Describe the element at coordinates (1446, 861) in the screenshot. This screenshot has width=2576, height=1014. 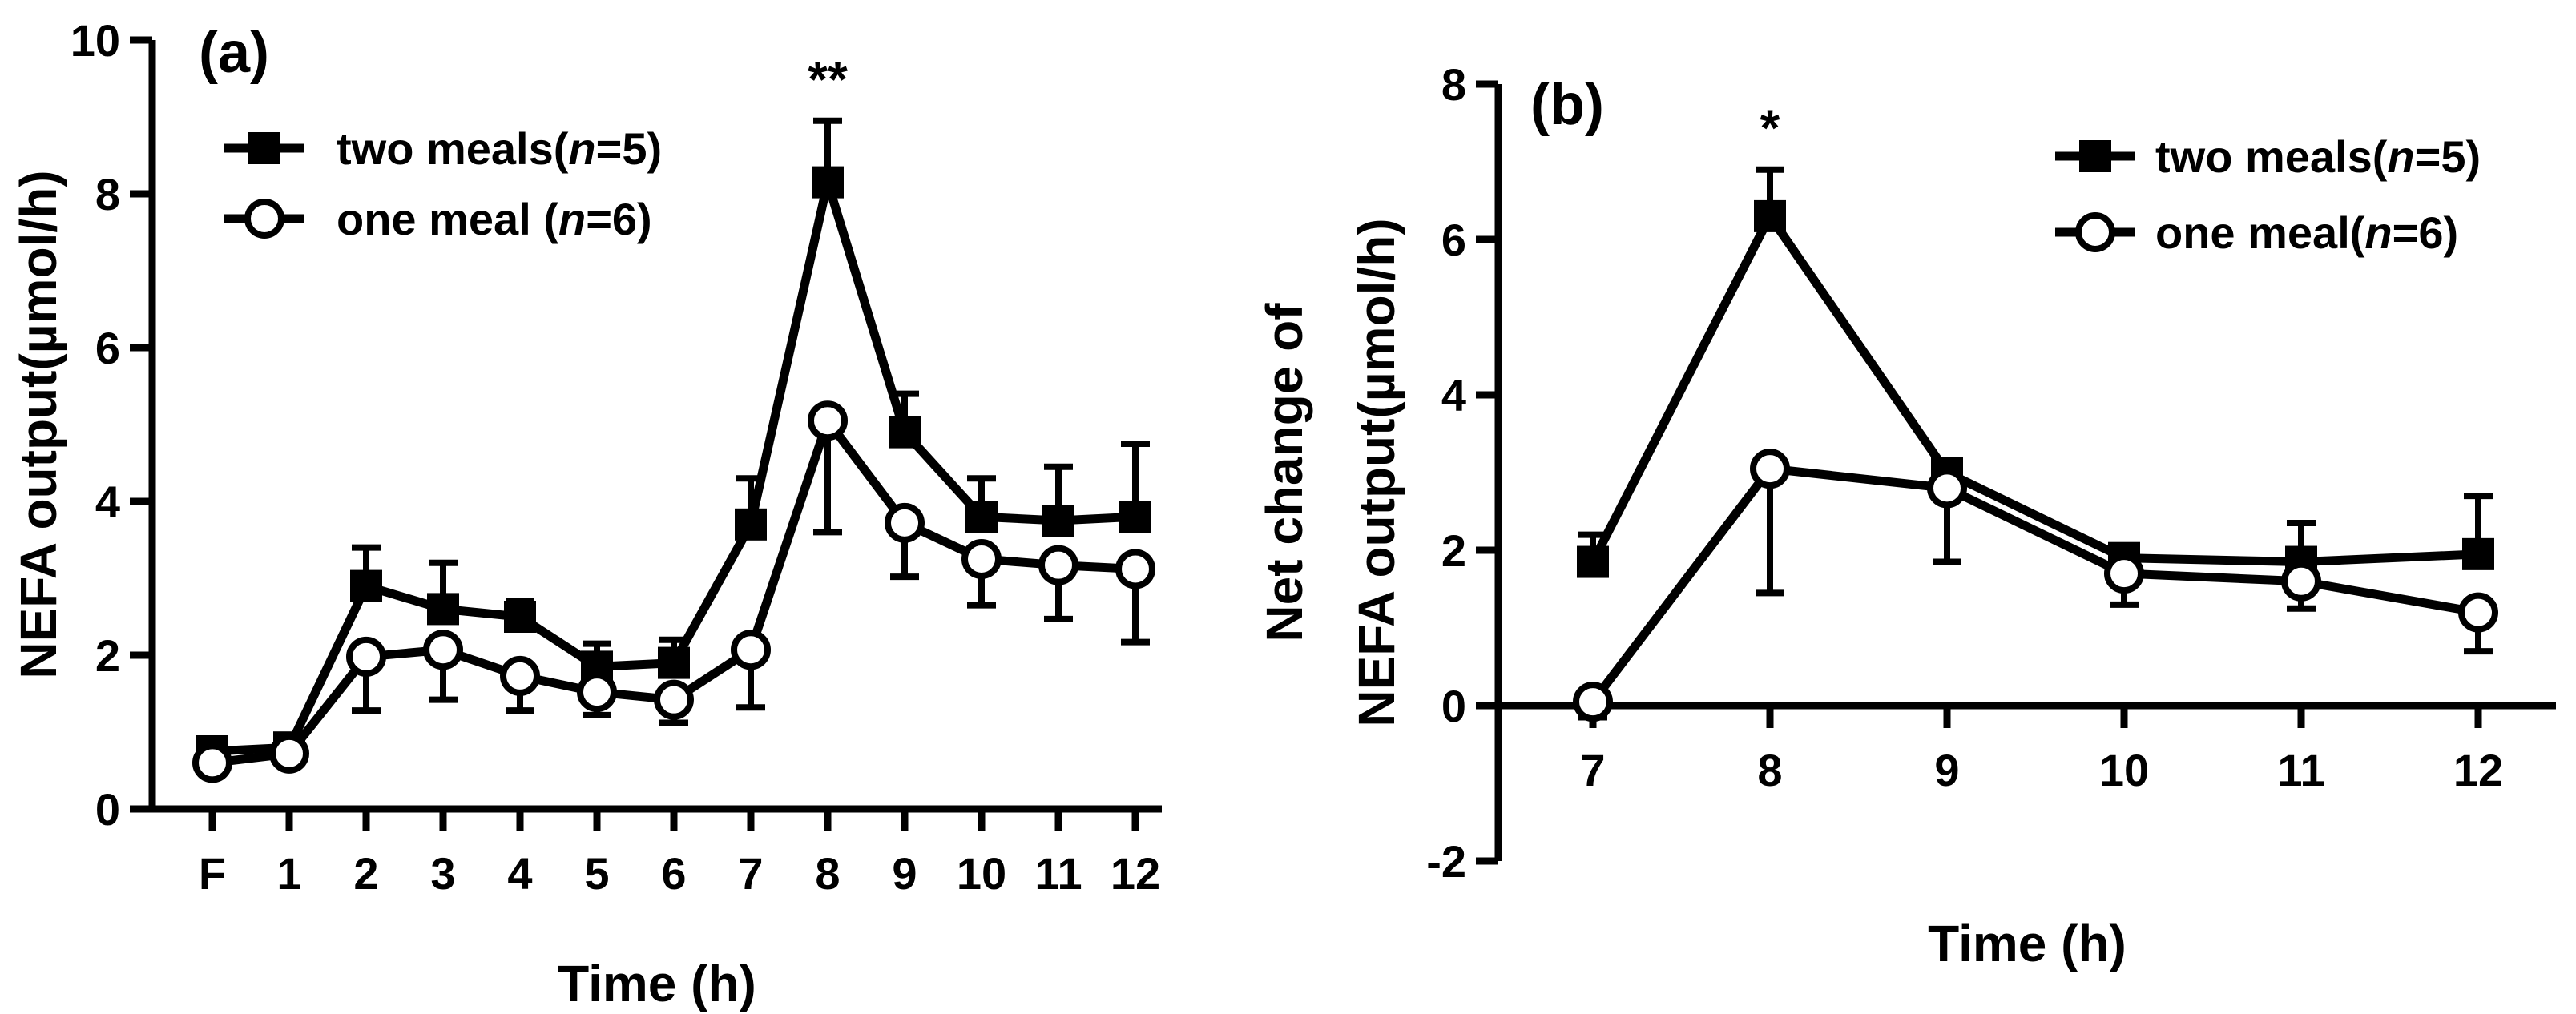
I see `y-tick-label: -2` at that location.